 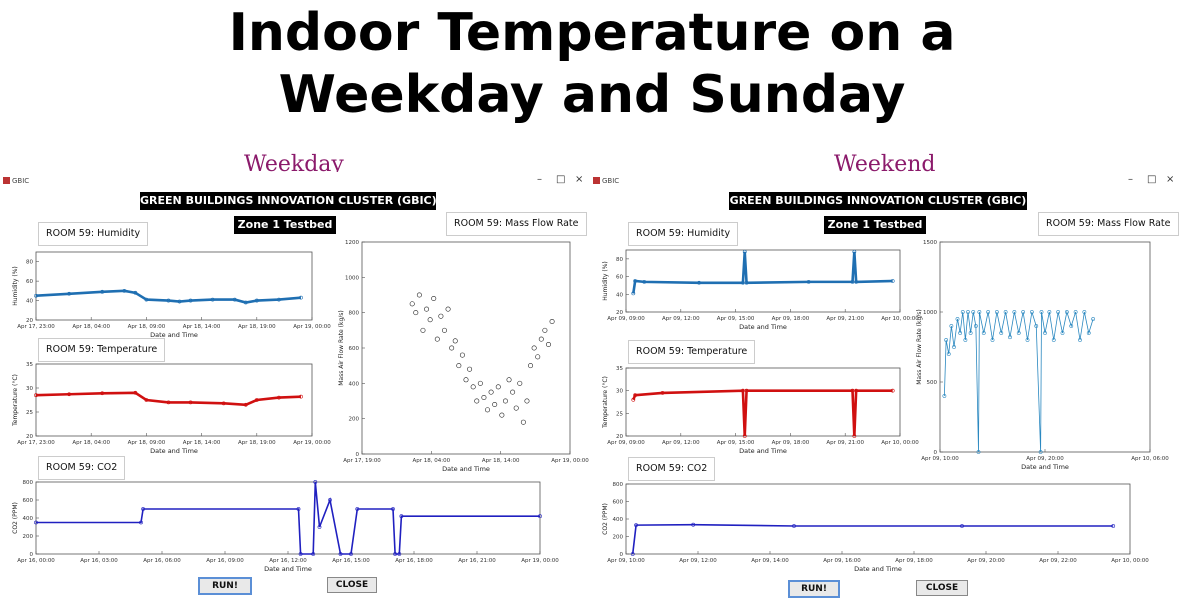 I want to click on plot-area, so click(x=174, y=286).